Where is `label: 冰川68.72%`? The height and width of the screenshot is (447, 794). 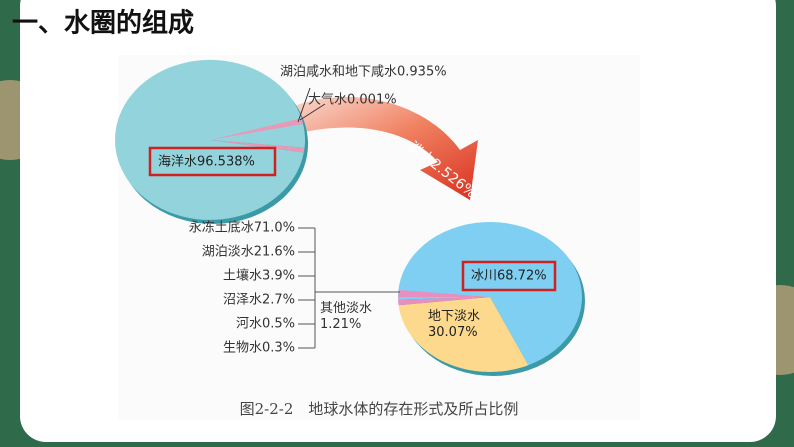
label: 冰川68.72% is located at coordinates (509, 276).